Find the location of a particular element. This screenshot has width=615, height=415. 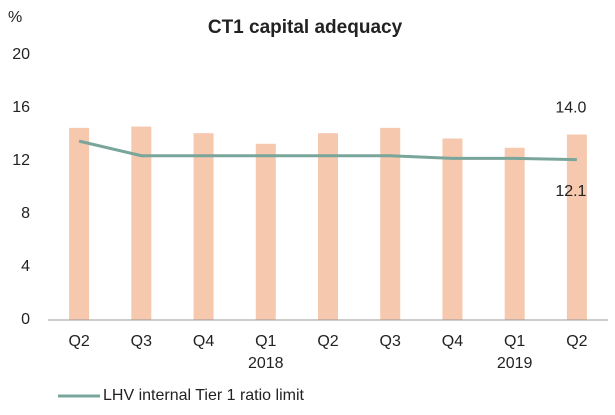

chart-title: CT1 capital adequacy is located at coordinates (305, 27).